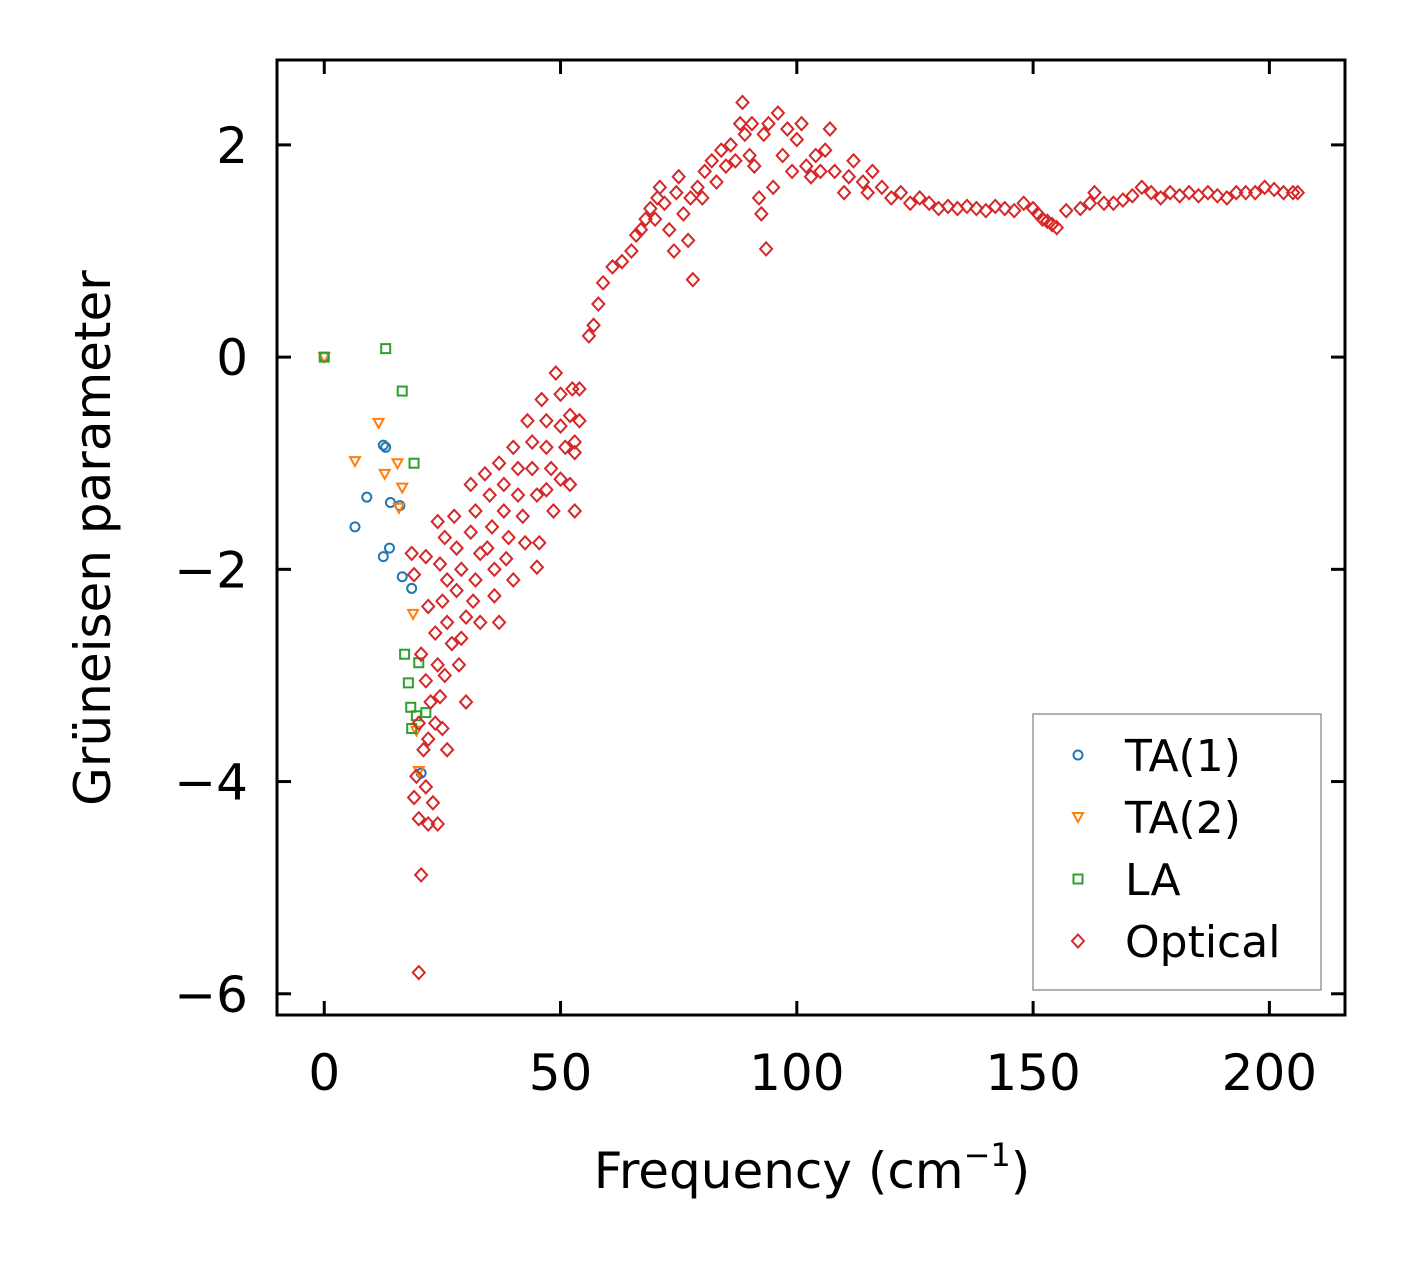  What do you see at coordinates (1175, 849) in the screenshot?
I see `legend-entries: TA(1) TA(2) LA Optical` at bounding box center [1175, 849].